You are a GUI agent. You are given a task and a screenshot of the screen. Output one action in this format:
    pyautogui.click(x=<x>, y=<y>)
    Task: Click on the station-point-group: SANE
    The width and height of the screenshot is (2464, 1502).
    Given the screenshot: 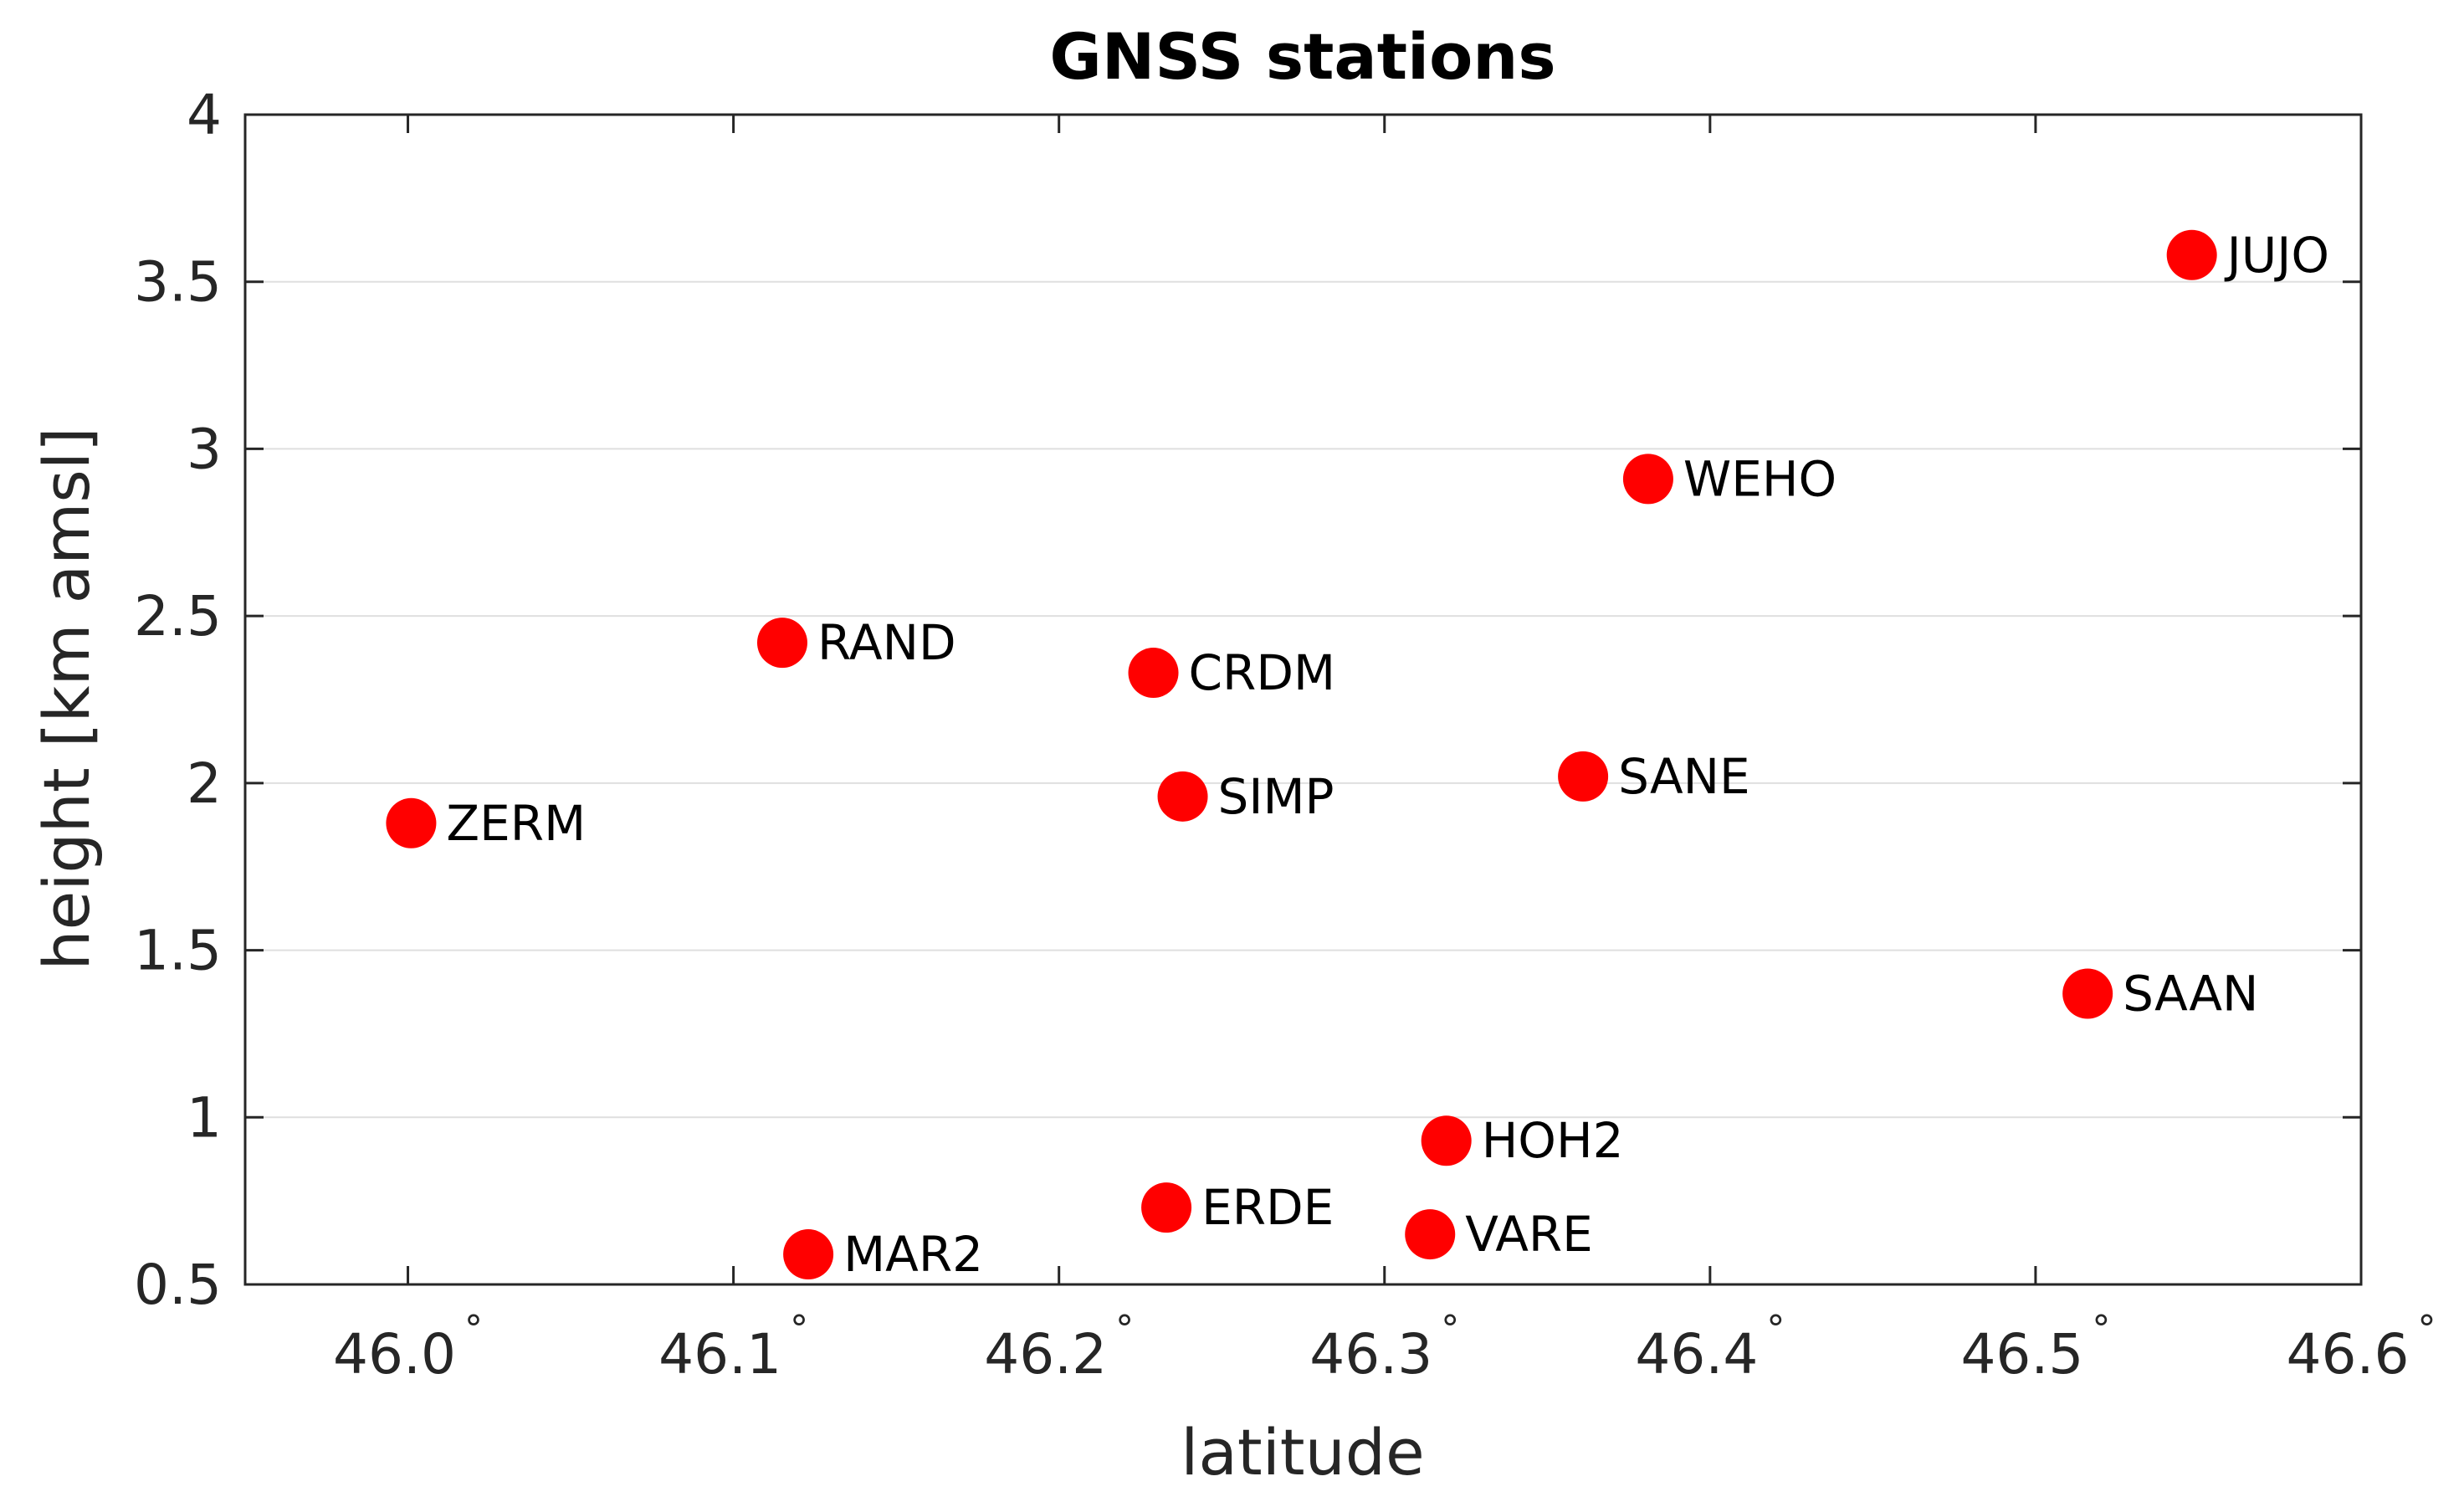 What is the action you would take?
    pyautogui.click(x=1654, y=776)
    